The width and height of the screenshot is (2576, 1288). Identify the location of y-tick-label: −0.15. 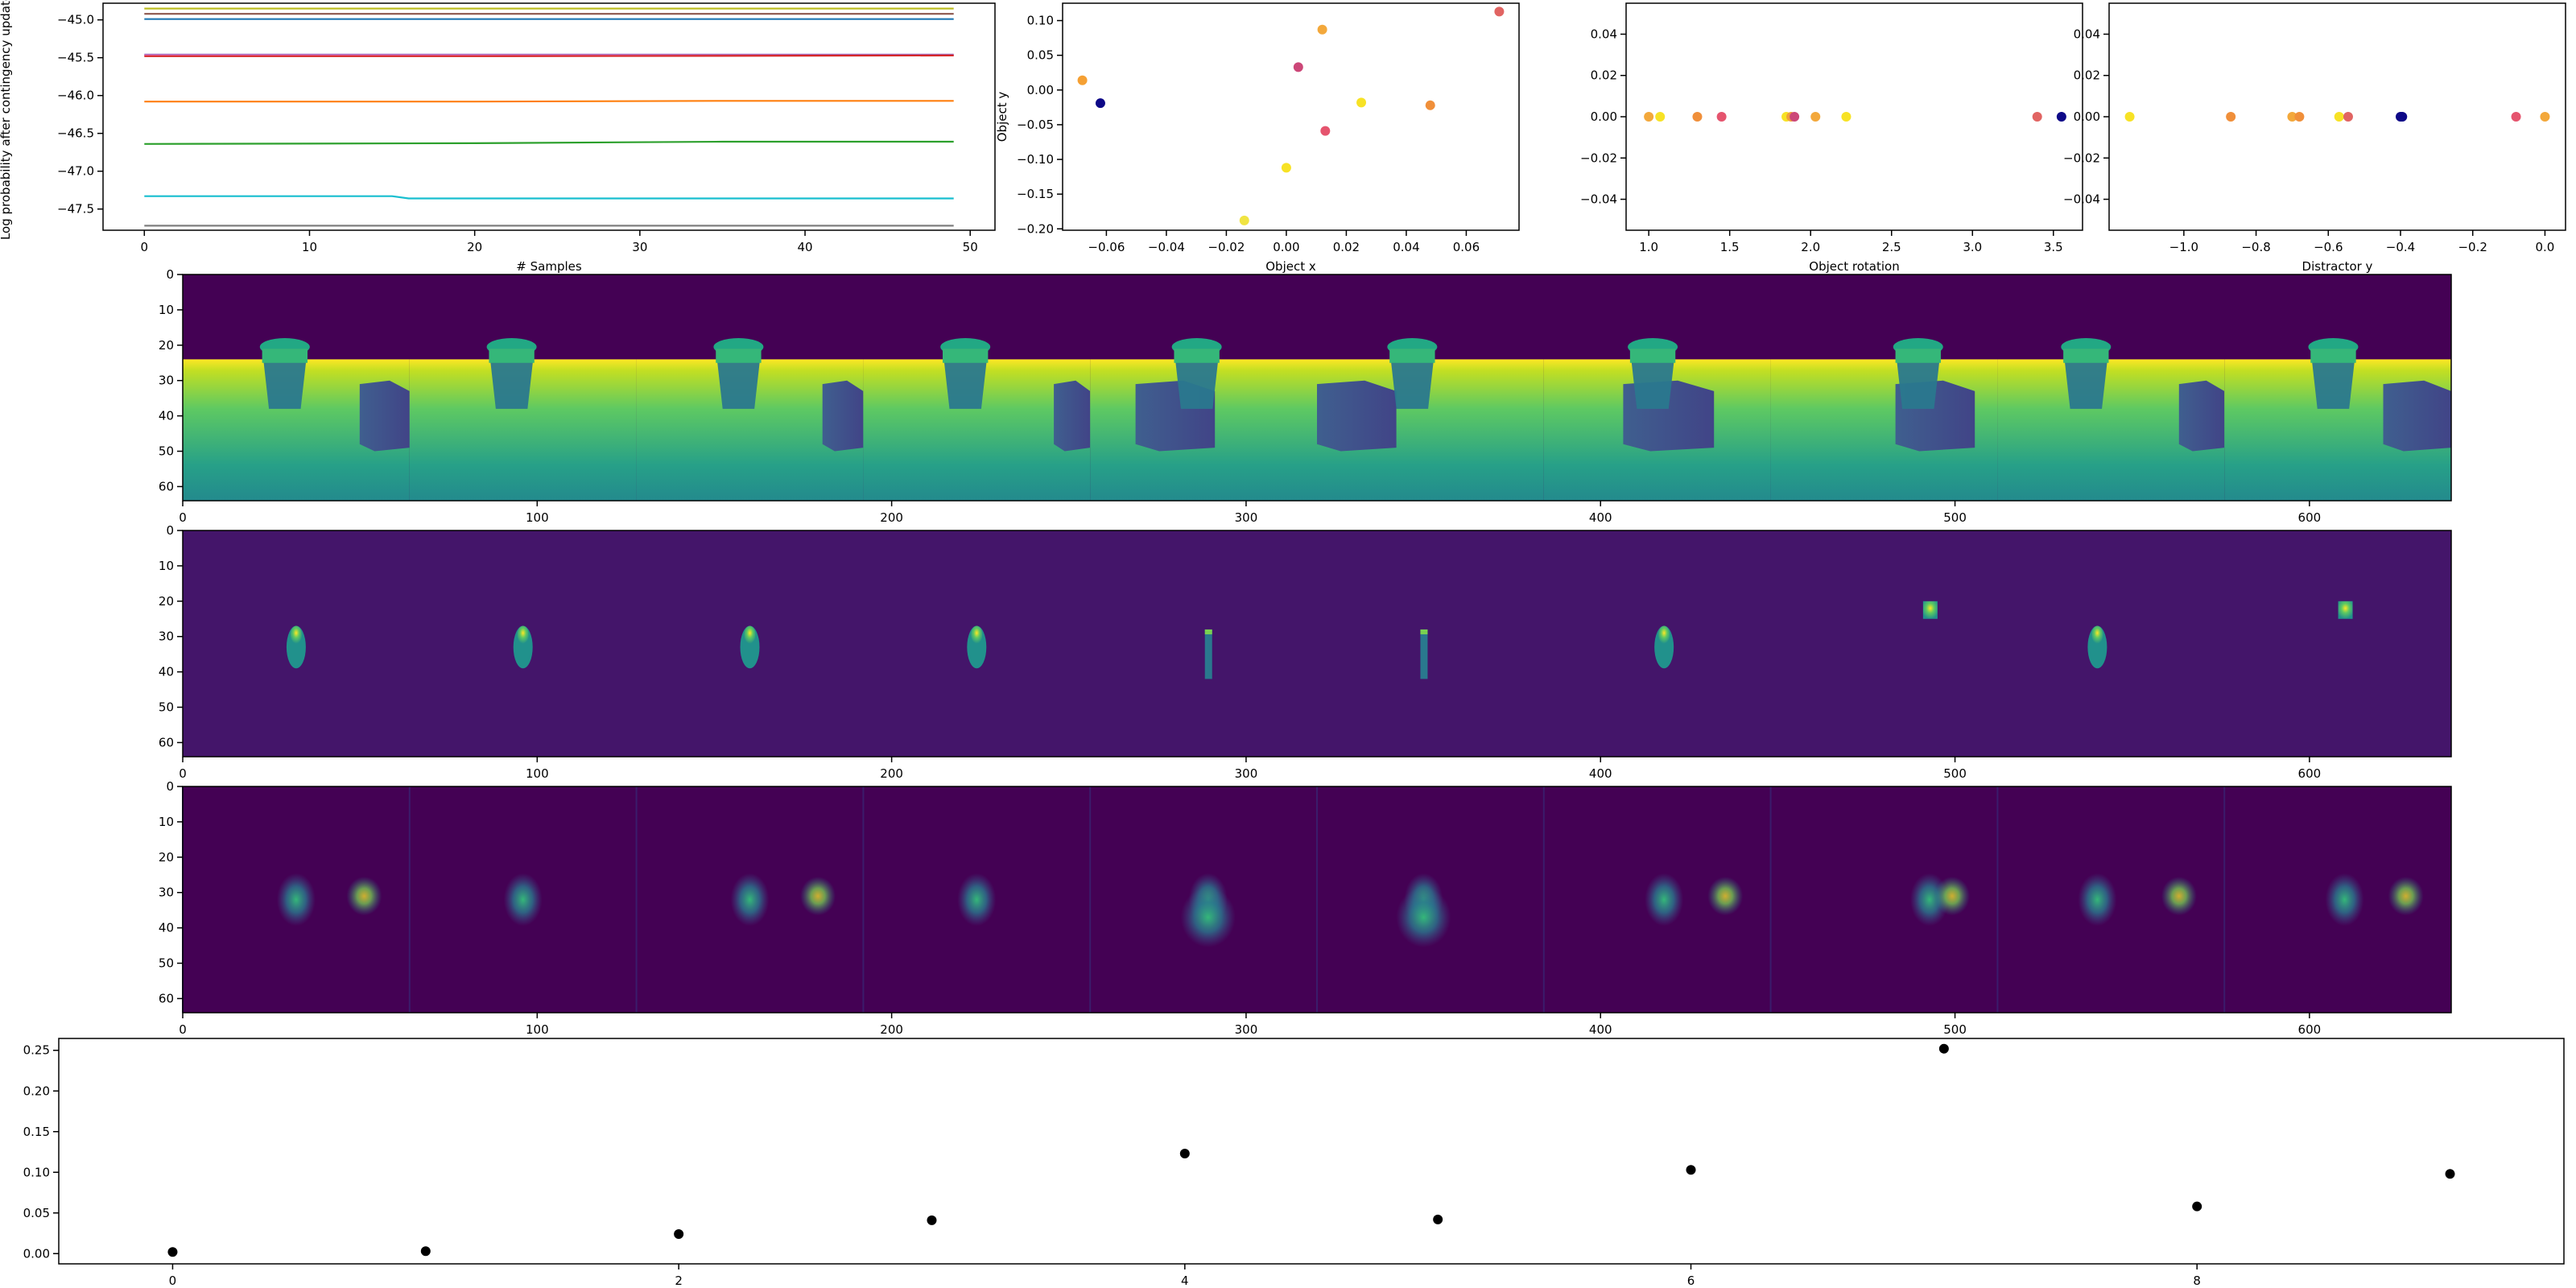
(1035, 194).